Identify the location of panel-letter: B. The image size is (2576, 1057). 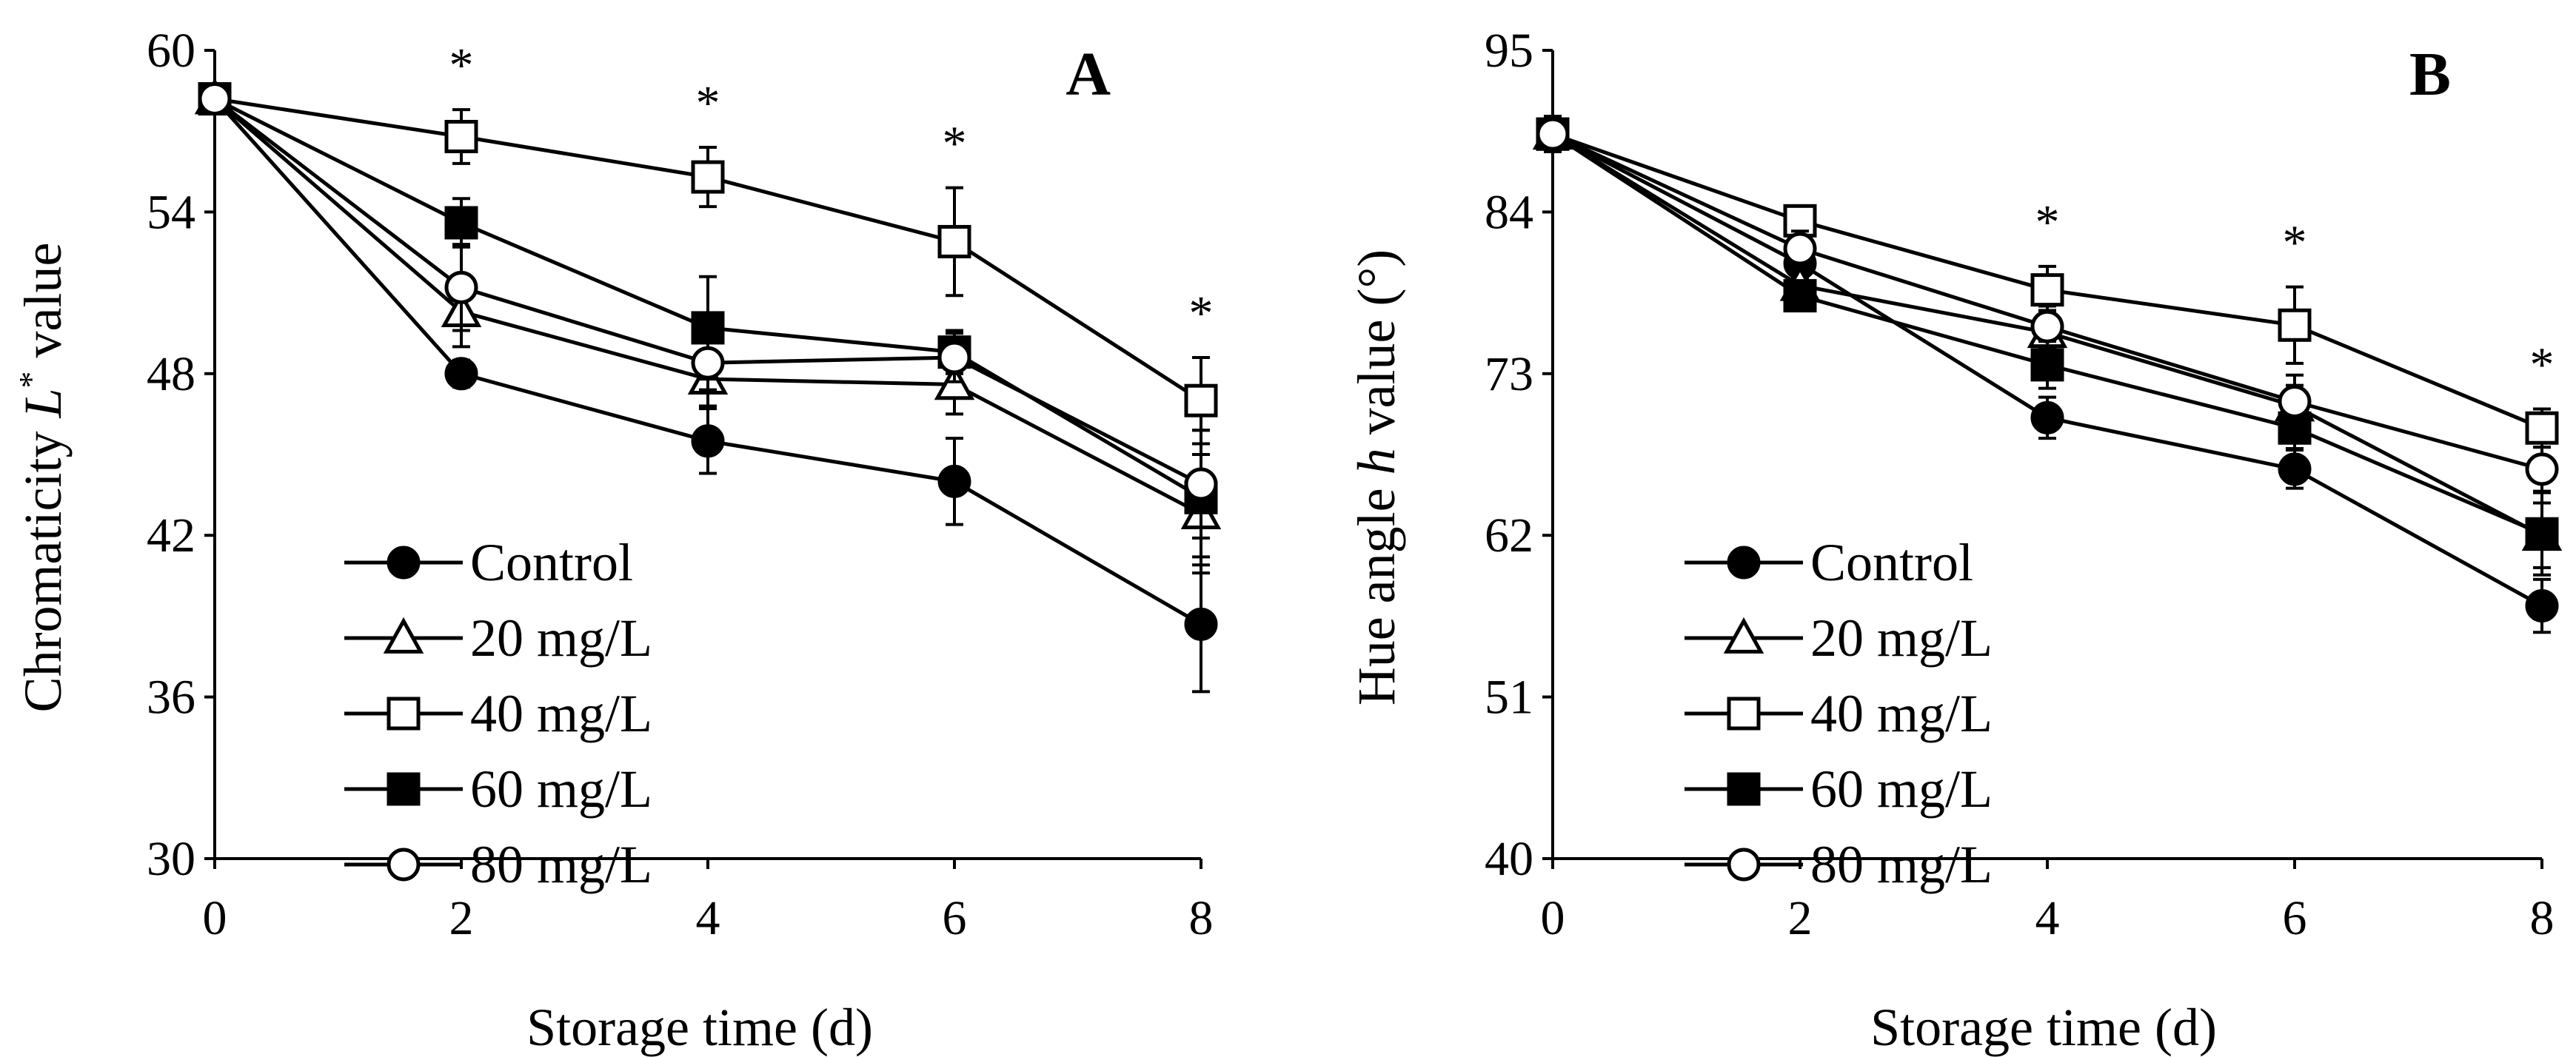
(2430, 74).